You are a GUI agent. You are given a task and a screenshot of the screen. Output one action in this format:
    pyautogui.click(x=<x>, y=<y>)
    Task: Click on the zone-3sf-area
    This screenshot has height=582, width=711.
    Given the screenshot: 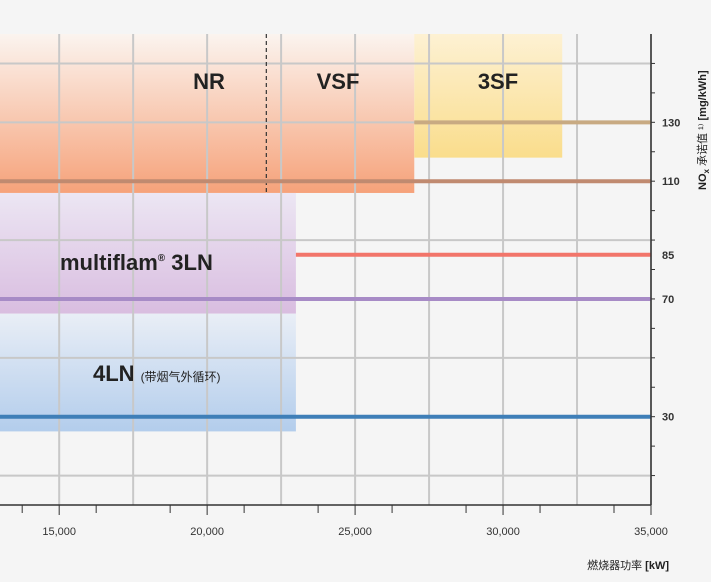 What is the action you would take?
    pyautogui.click(x=488, y=96)
    